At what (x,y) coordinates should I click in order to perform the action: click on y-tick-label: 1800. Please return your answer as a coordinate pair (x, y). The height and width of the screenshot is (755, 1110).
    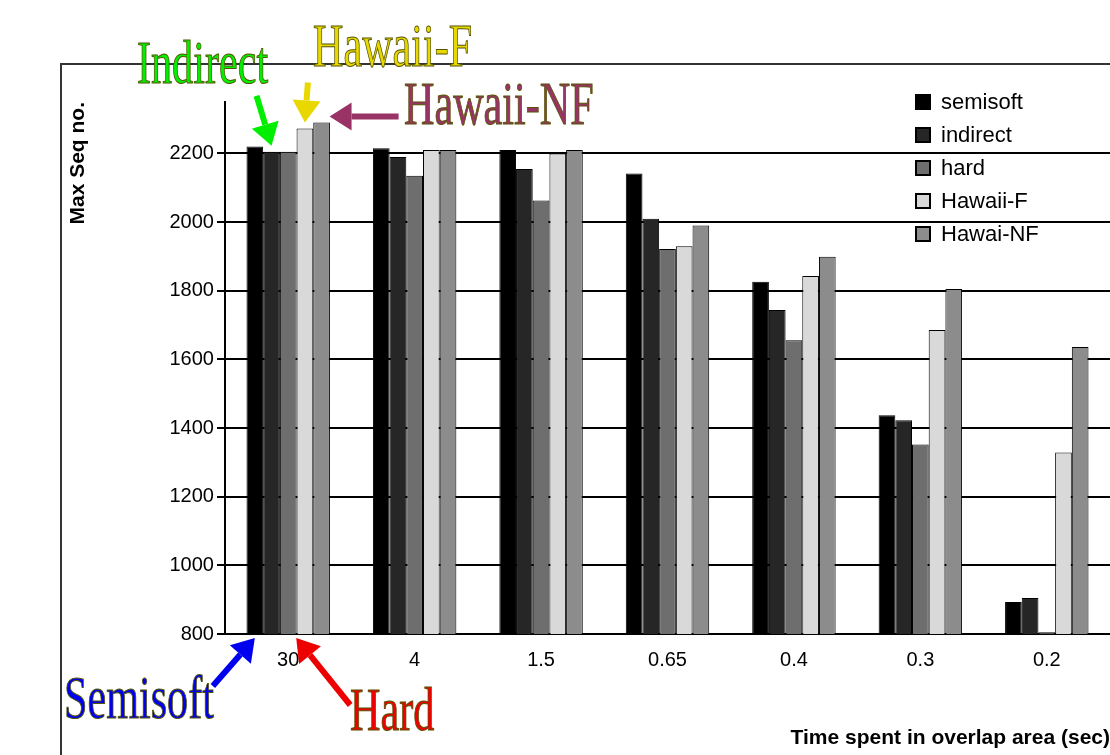
    Looking at the image, I should click on (191, 289).